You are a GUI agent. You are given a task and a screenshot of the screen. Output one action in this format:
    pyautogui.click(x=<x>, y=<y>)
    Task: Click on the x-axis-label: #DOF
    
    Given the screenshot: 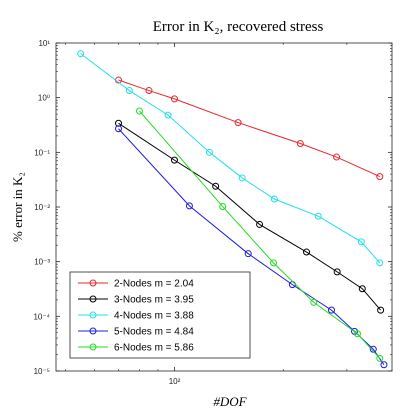 What is the action you would take?
    pyautogui.click(x=230, y=401)
    